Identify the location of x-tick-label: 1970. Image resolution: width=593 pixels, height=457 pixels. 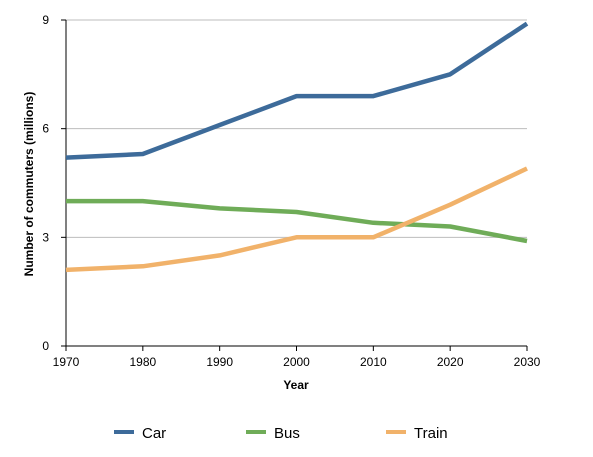
(66, 362).